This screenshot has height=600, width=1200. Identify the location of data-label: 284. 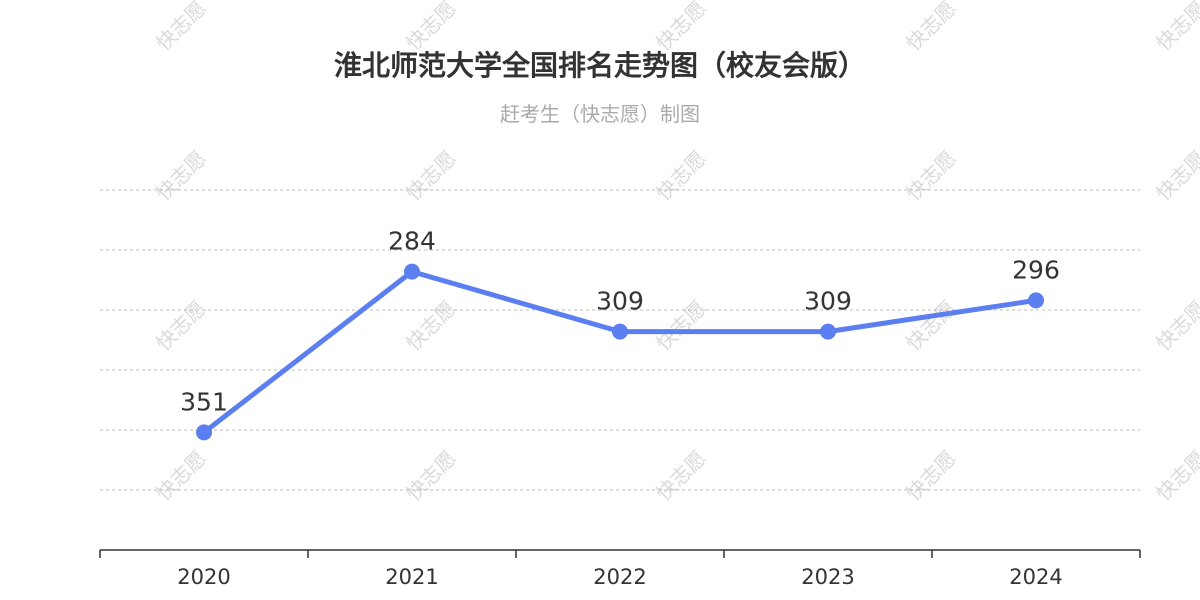
(412, 241).